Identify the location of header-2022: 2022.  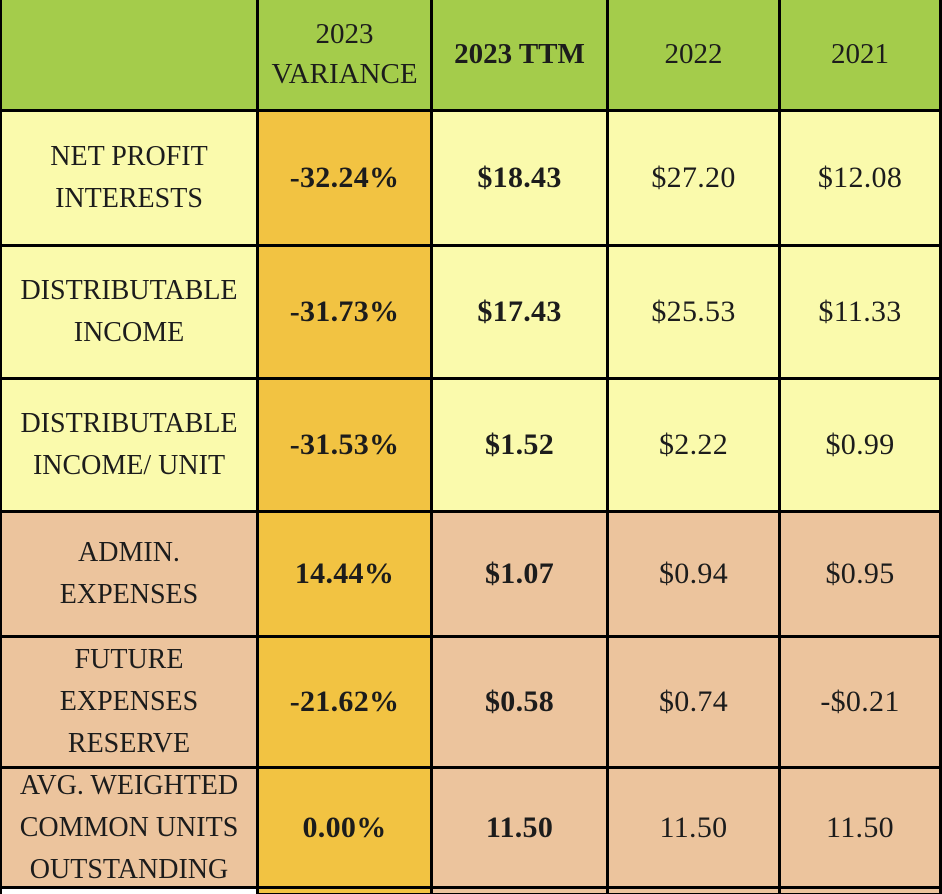
(693, 54).